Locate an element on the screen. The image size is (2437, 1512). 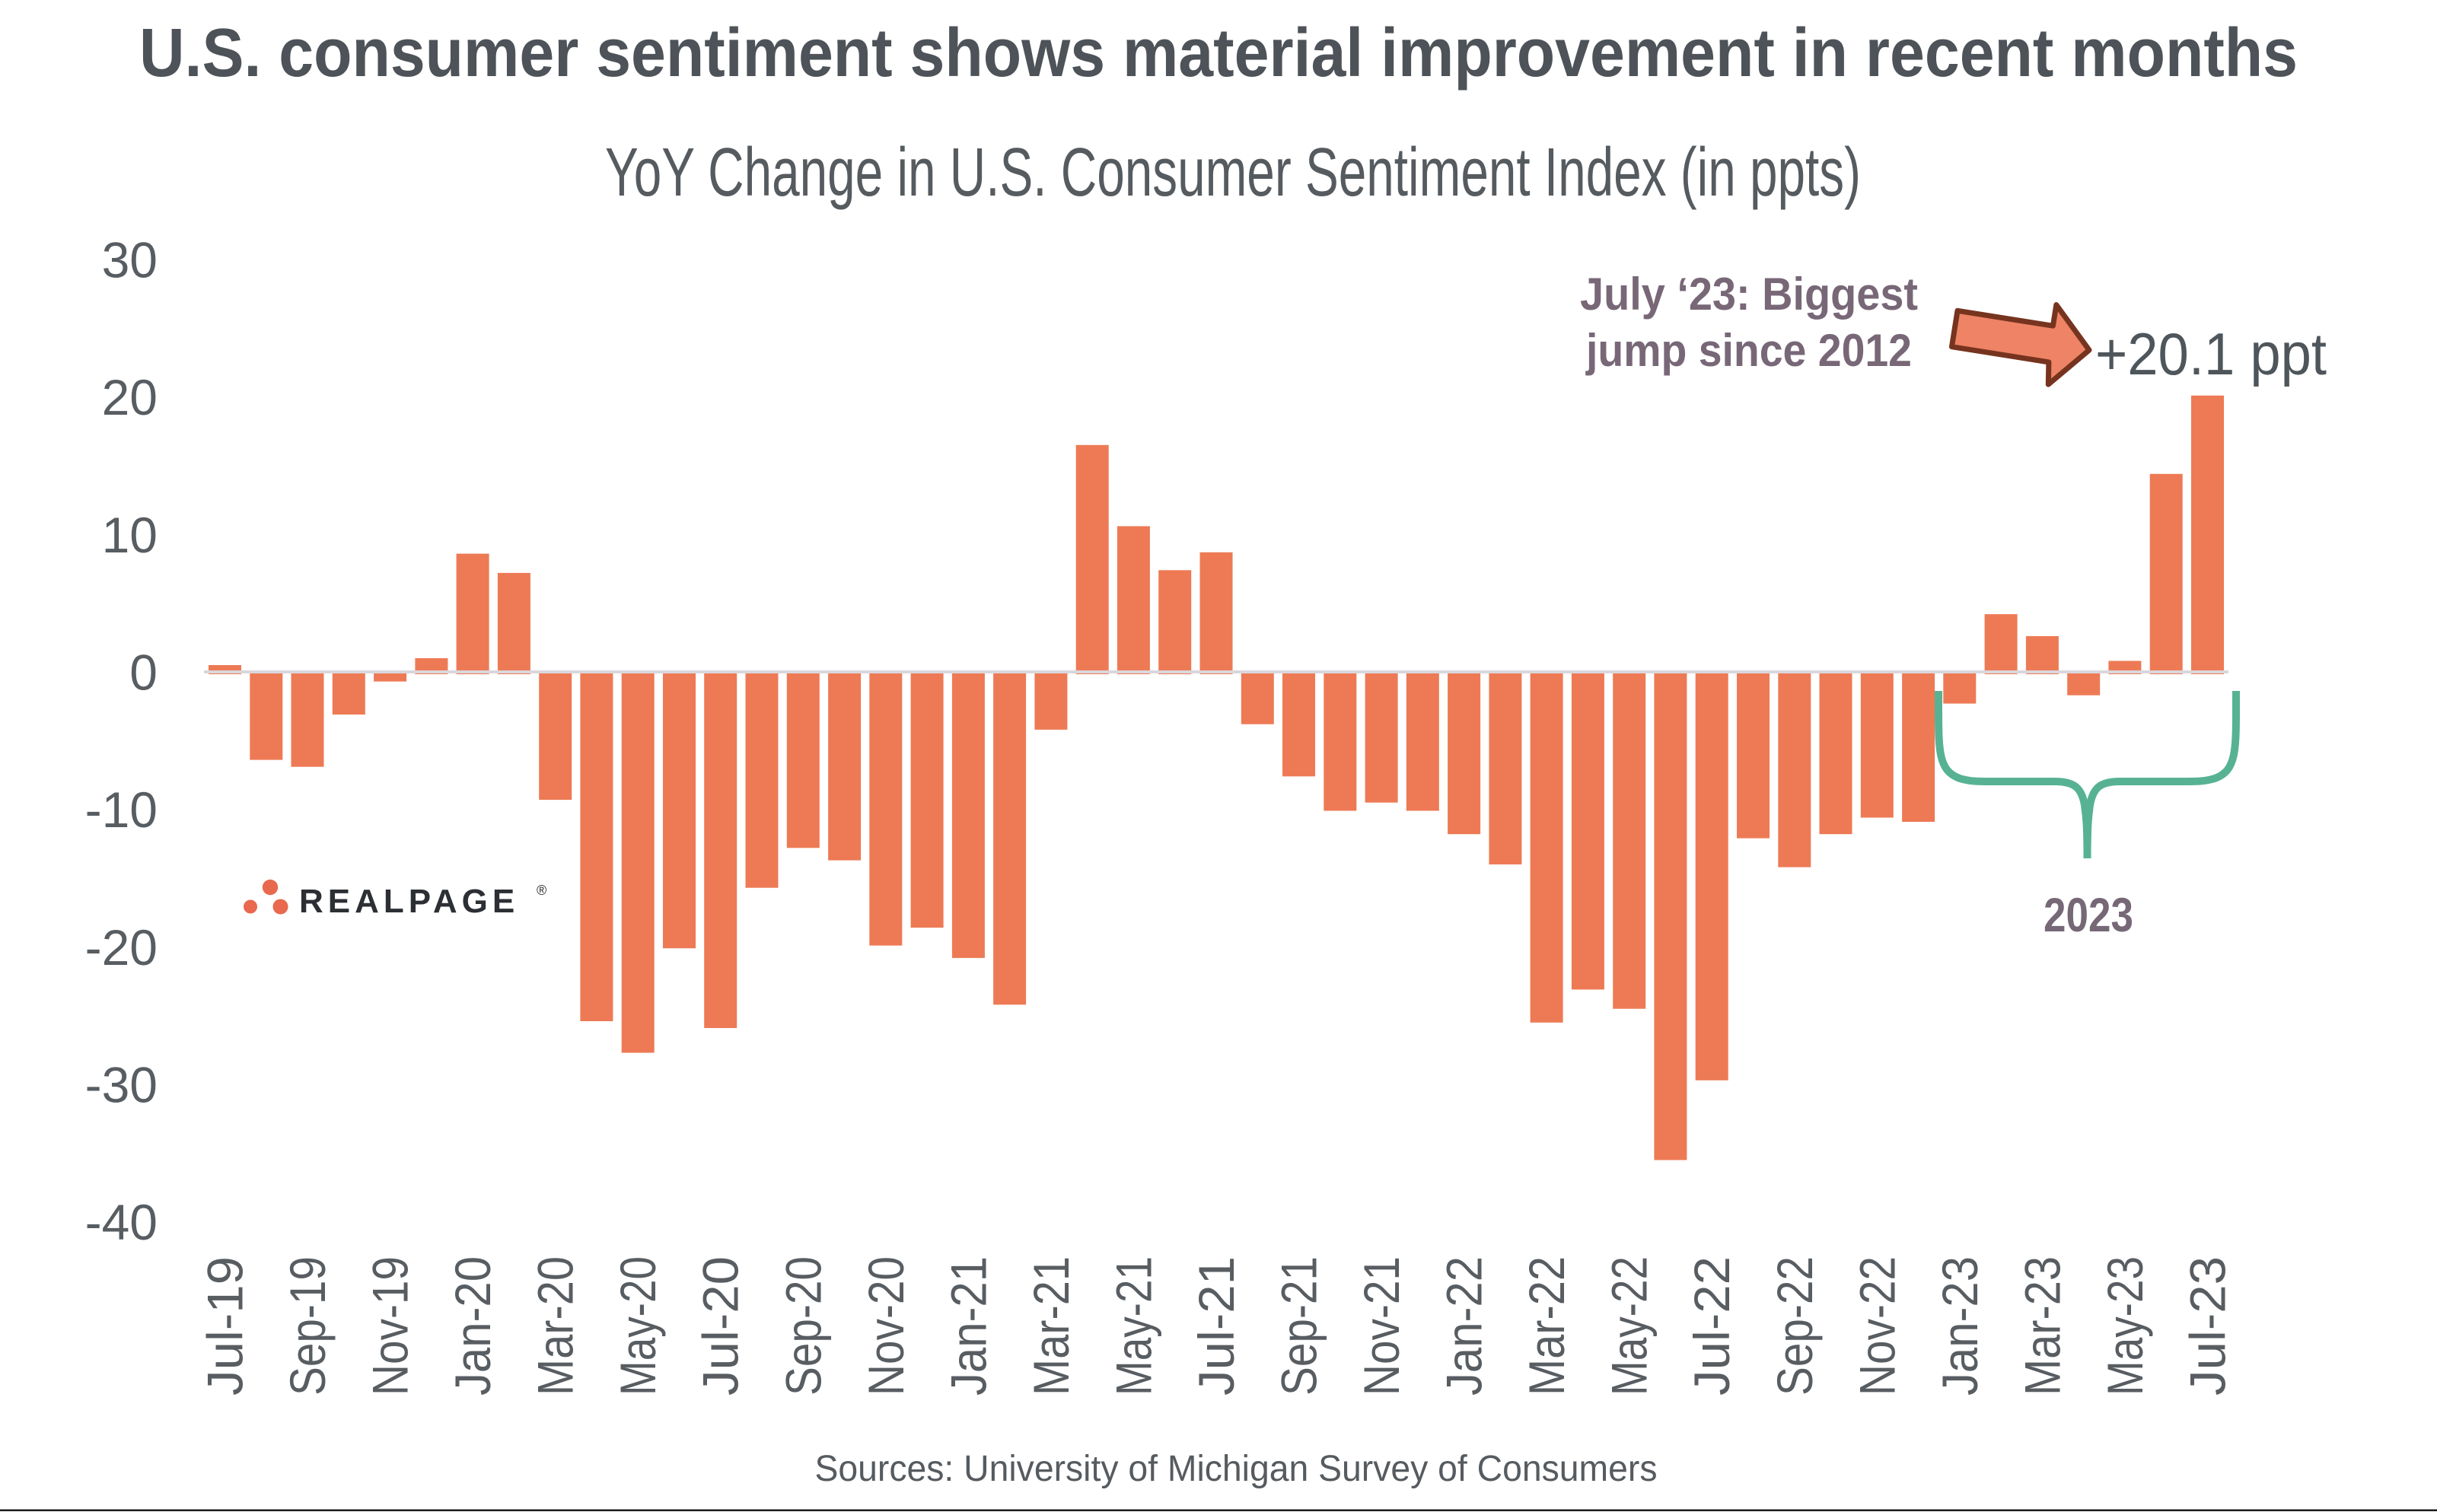
svg-text: Jan-23 is located at coordinates (1960, 1326).